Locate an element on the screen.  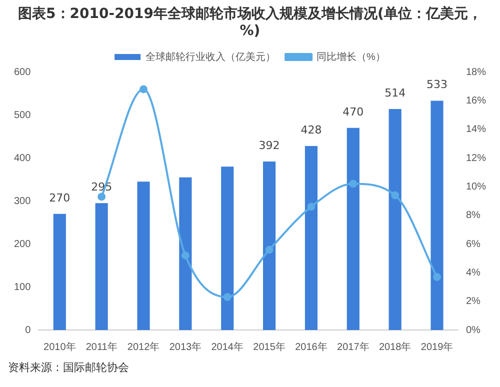
y-tick-label: 200 is located at coordinates (23, 244).